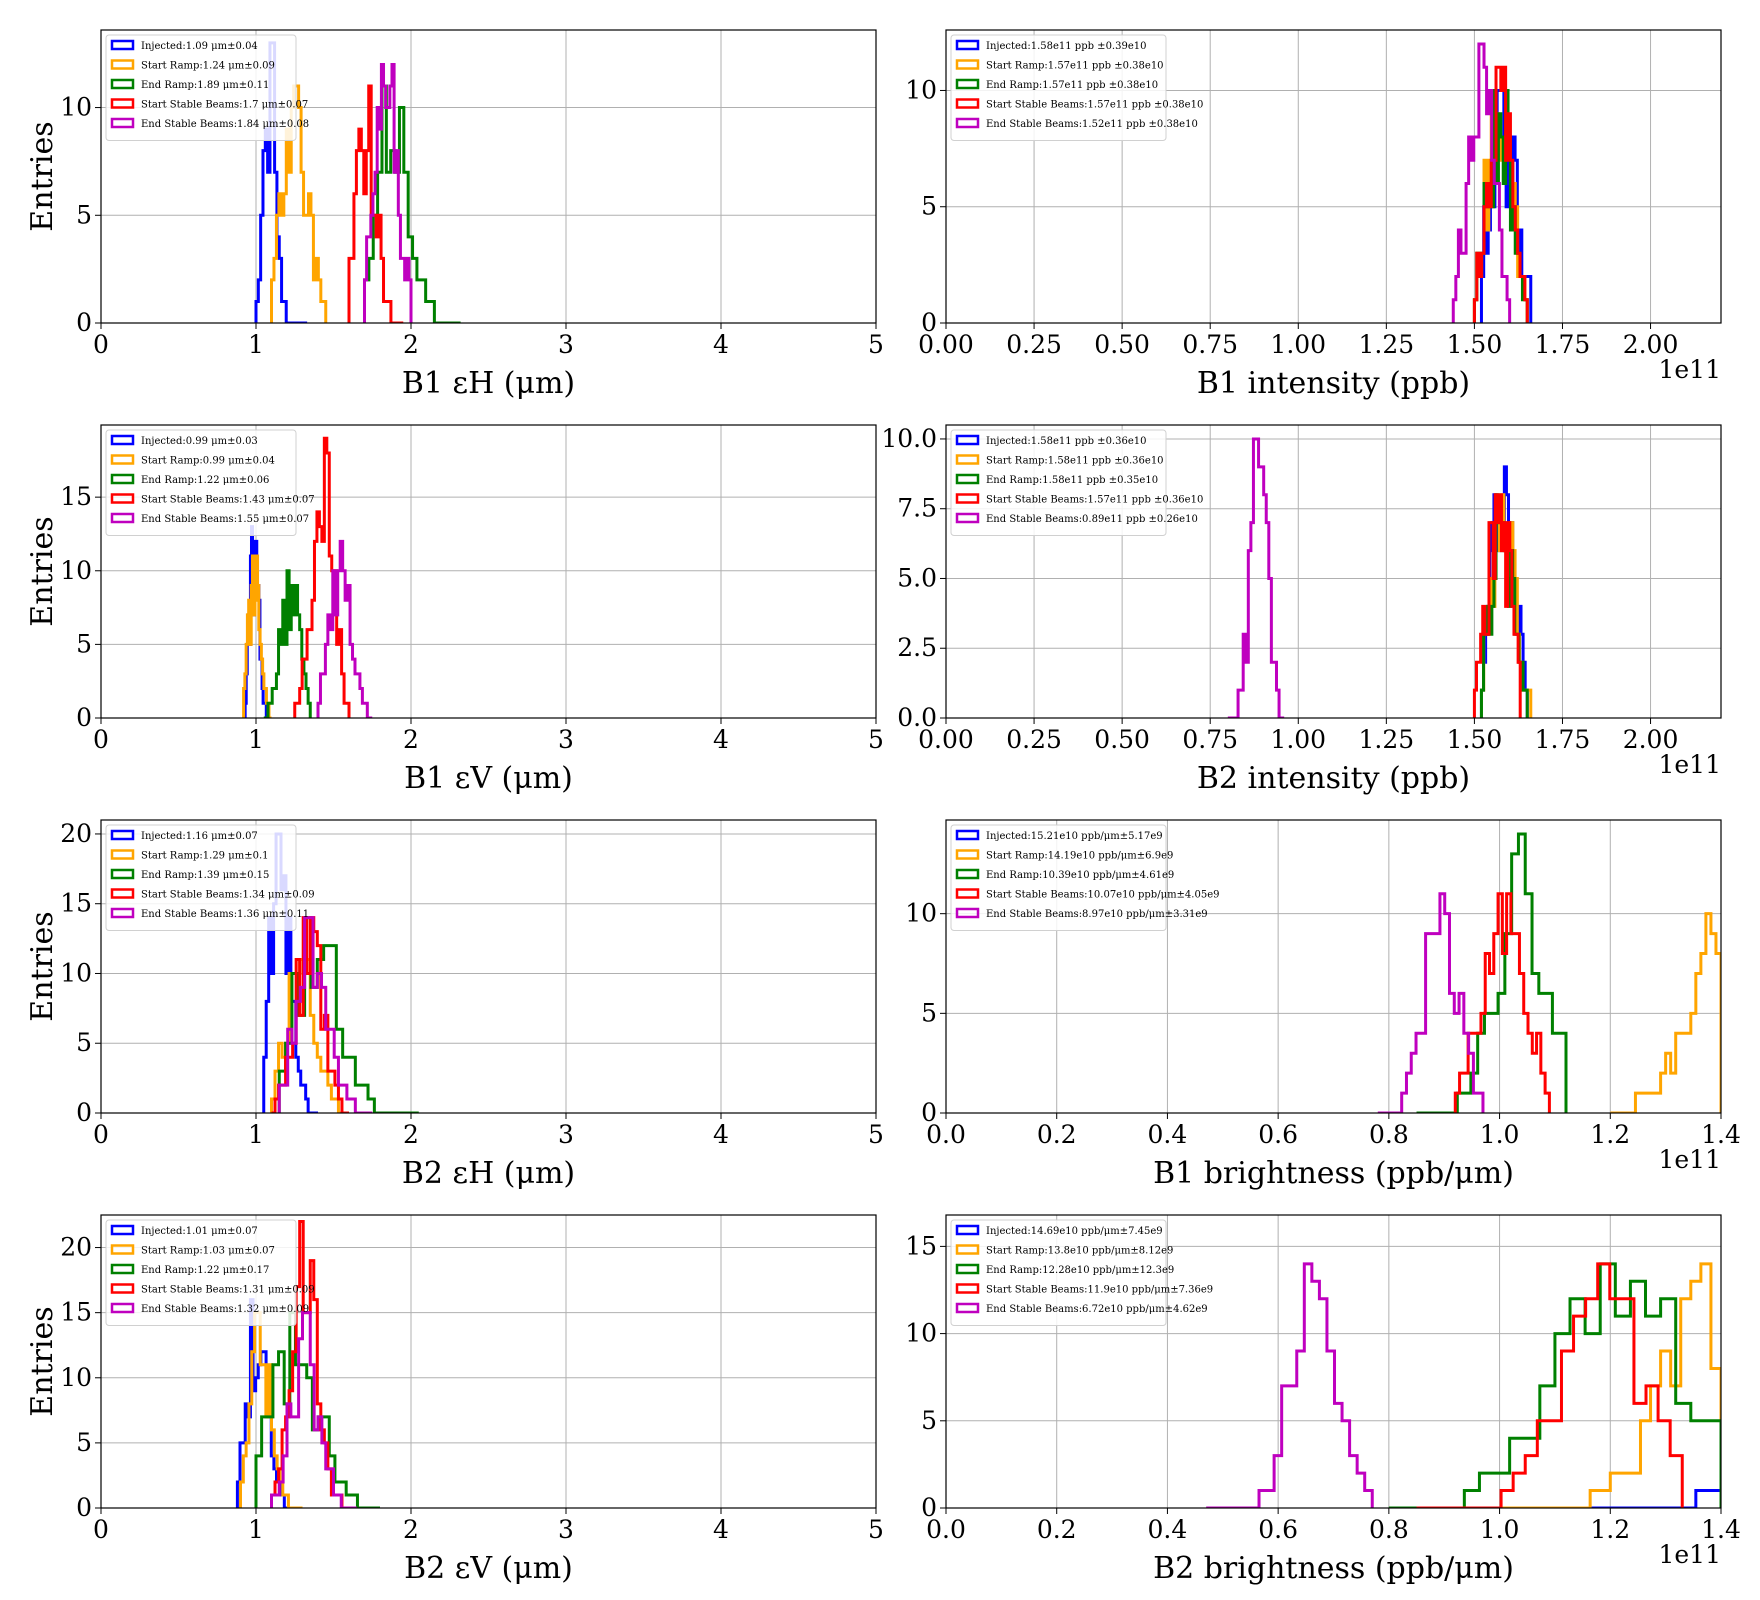 This screenshot has height=1600, width=1760. I want to click on x-axis-label: B2 εV (μm), so click(488, 1568).